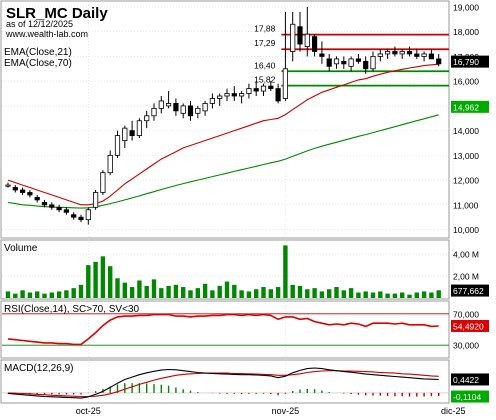 The image size is (496, 420). What do you see at coordinates (466, 230) in the screenshot?
I see `price-tick-label: 10,000` at bounding box center [466, 230].